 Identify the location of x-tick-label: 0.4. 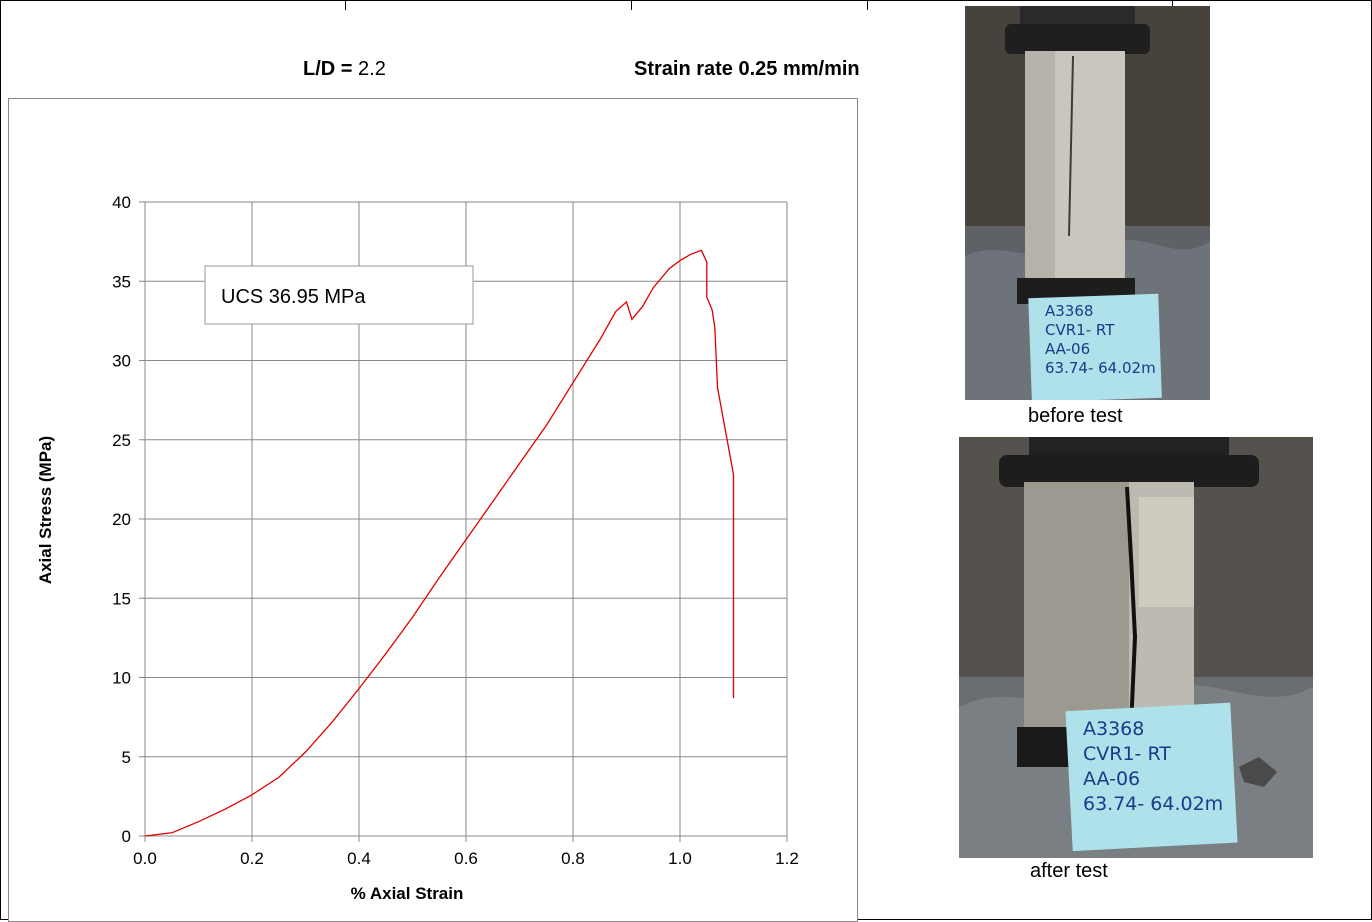
(359, 858).